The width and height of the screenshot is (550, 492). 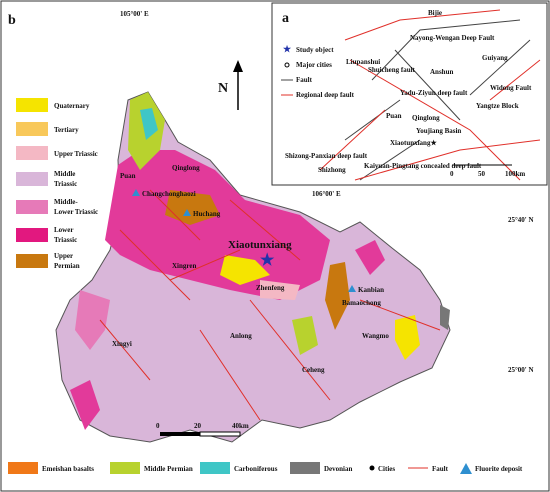 I want to click on inset-legend-label: Fault, so click(x=304, y=80).